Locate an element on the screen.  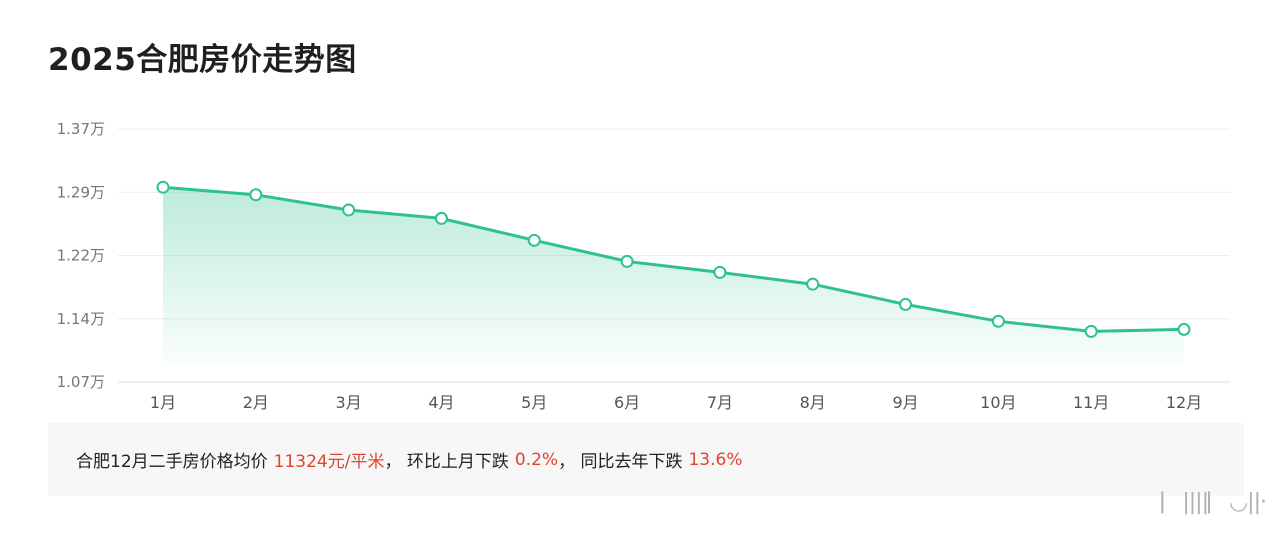
x-tick-label: 7月 is located at coordinates (720, 402).